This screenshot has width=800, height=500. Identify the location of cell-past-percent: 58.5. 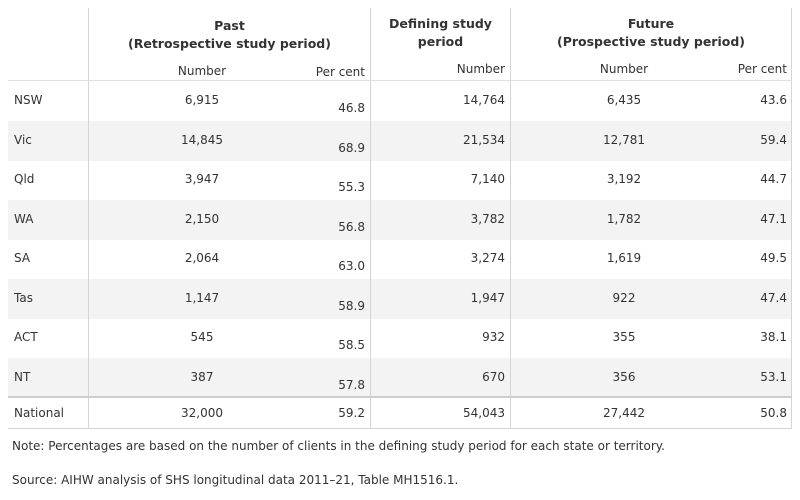
(351, 345).